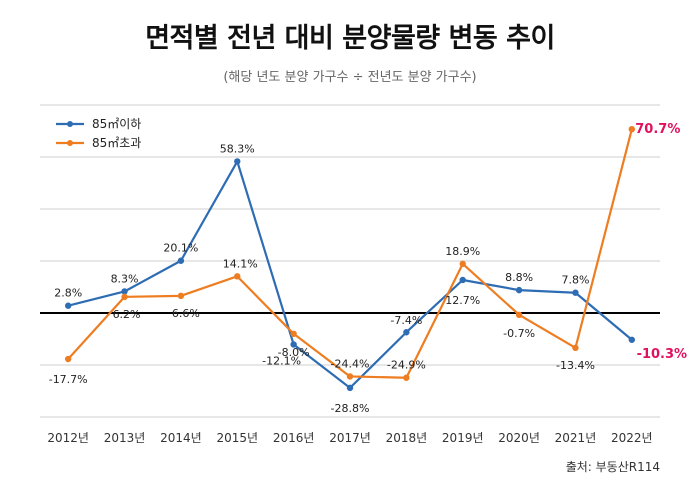 The width and height of the screenshot is (700, 490). I want to click on series-85-above-data-label: -13.4%, so click(575, 365).